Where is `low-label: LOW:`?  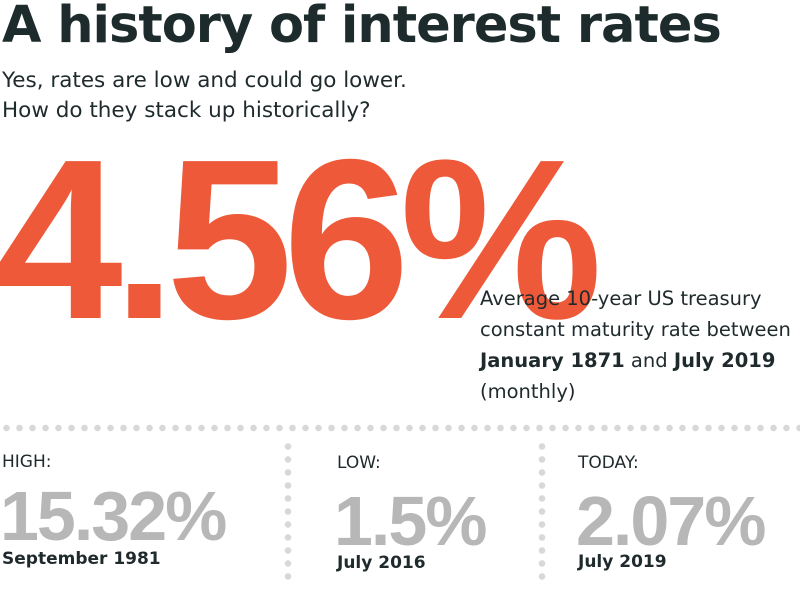 low-label: LOW: is located at coordinates (359, 463).